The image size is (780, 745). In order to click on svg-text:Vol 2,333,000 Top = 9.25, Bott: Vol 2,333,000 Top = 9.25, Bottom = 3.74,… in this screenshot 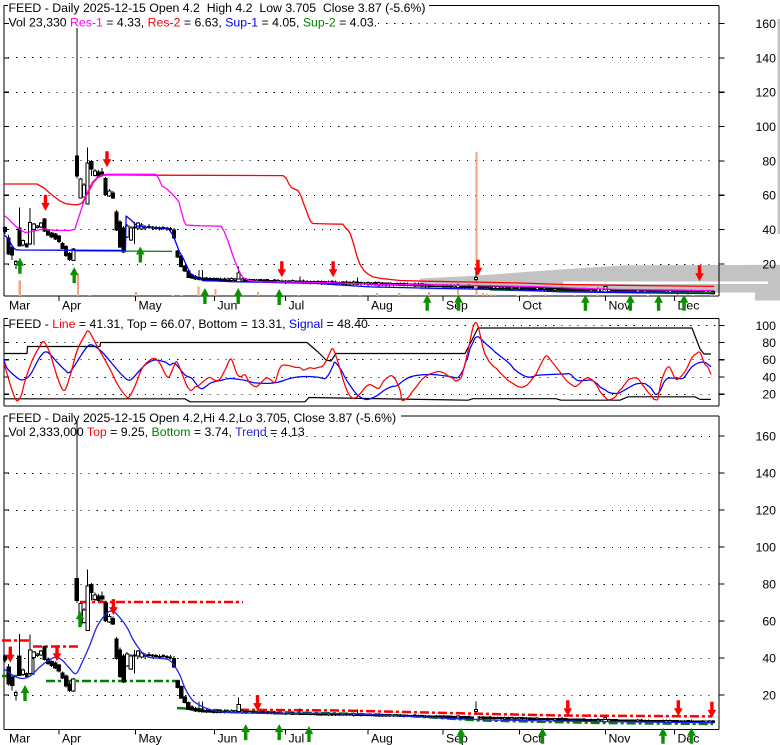, I will do `click(157, 432)`.